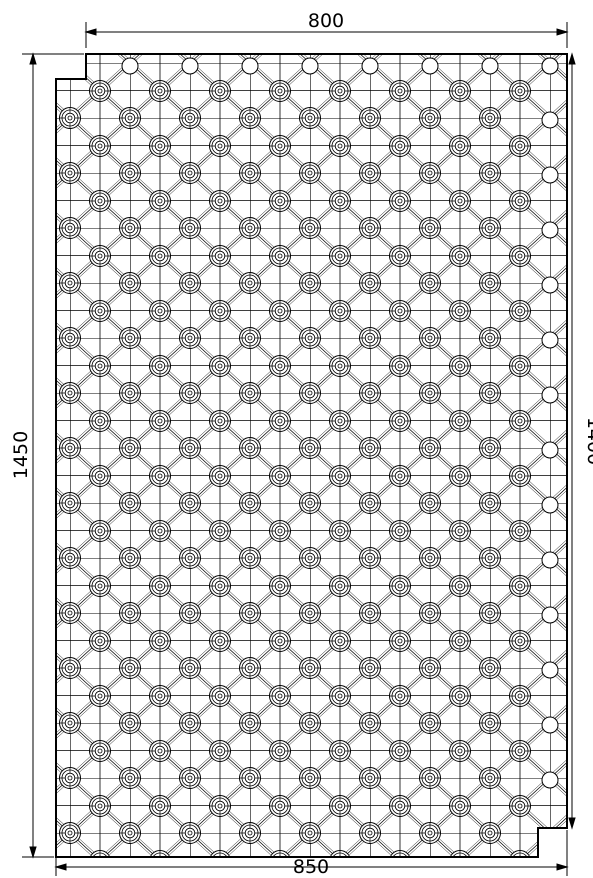 The width and height of the screenshot is (593, 878). I want to click on dimension-top-label: 800, so click(326, 21).